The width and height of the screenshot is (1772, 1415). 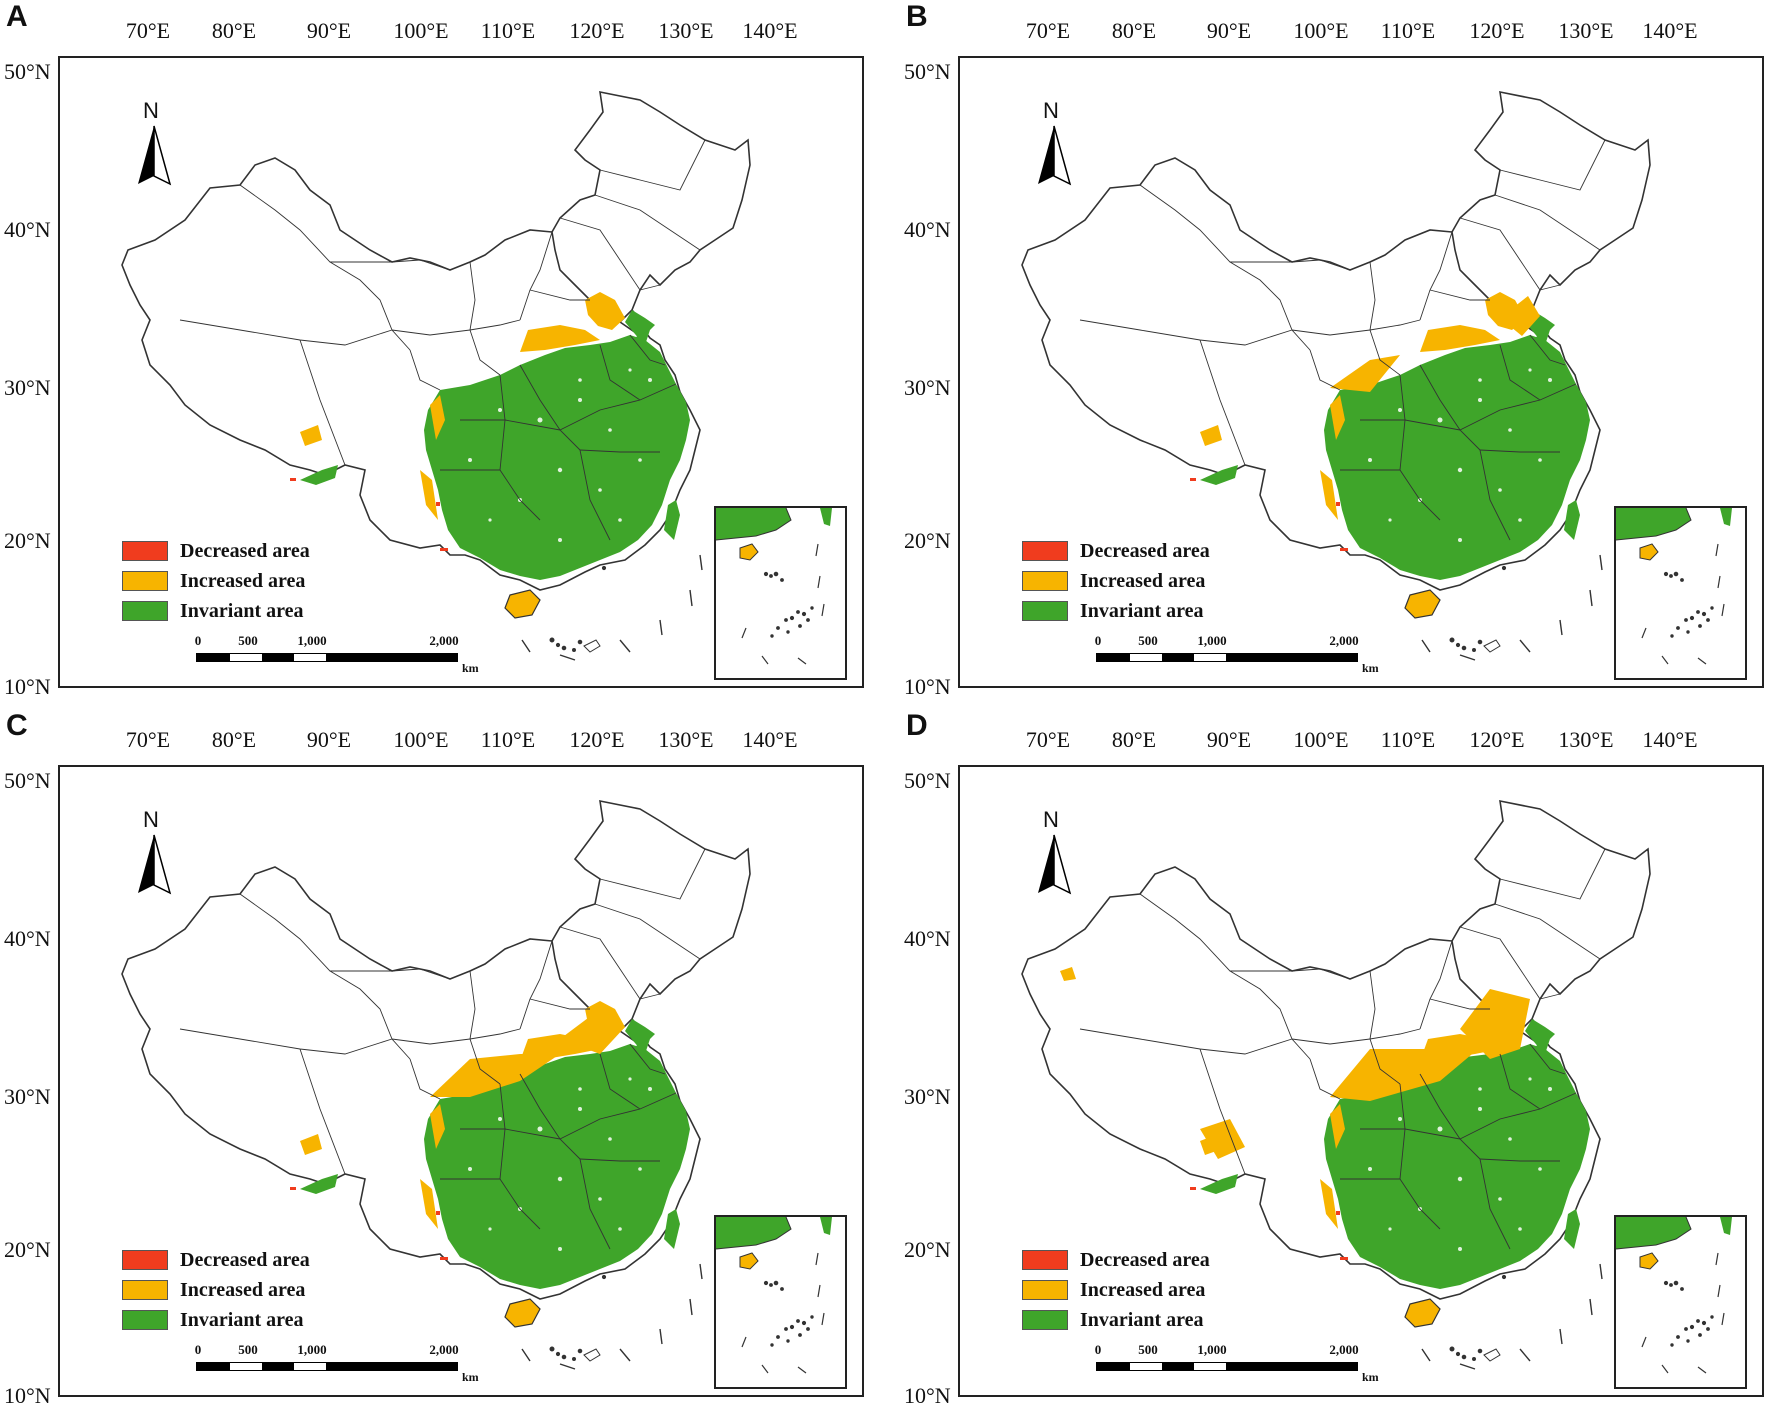 I want to click on south-china-sea-inset, so click(x=1680, y=593).